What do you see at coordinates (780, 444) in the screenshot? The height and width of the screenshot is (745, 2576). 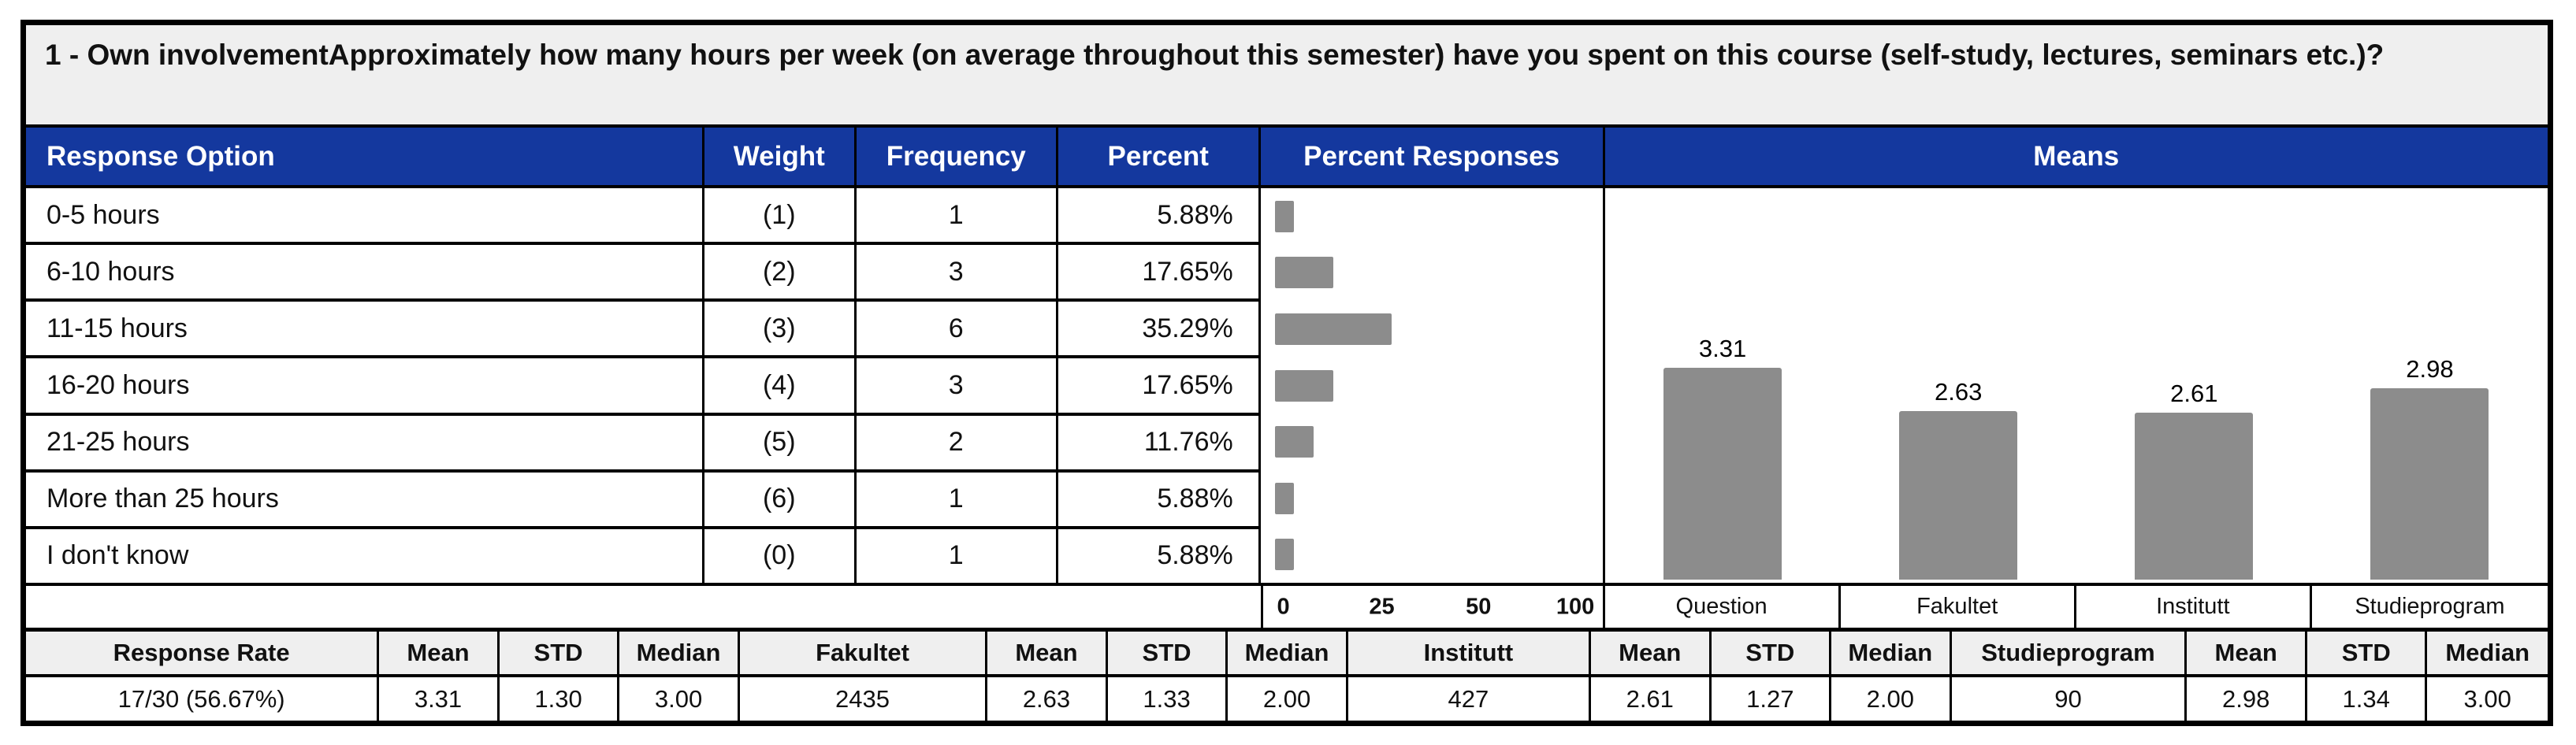 I see `weight-value: (5)` at bounding box center [780, 444].